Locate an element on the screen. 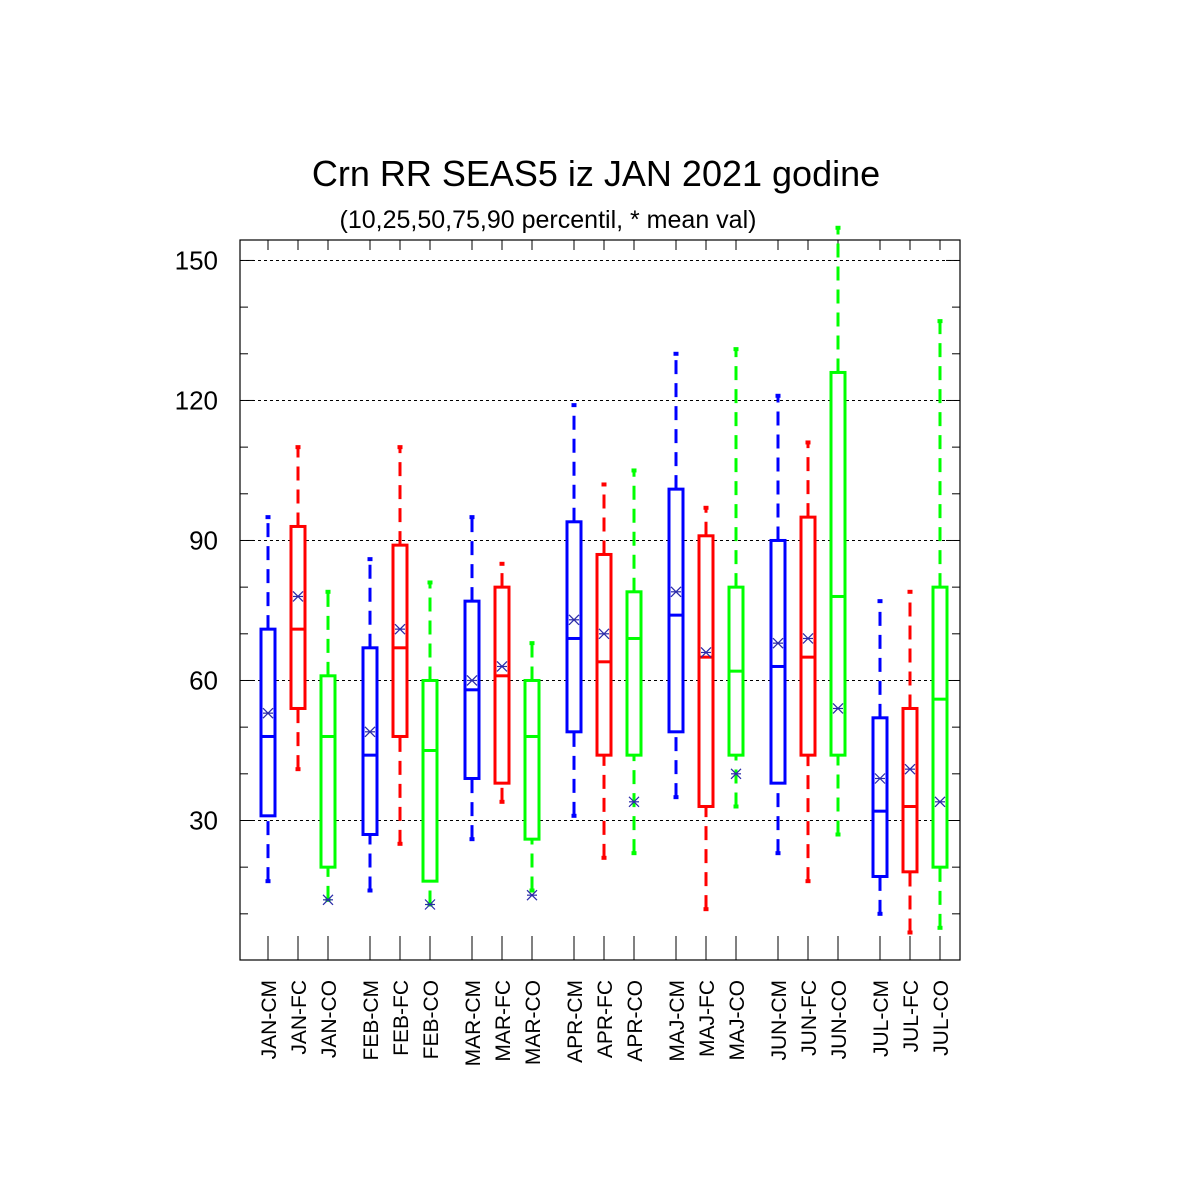  box-feb-fc is located at coordinates (400, 645).